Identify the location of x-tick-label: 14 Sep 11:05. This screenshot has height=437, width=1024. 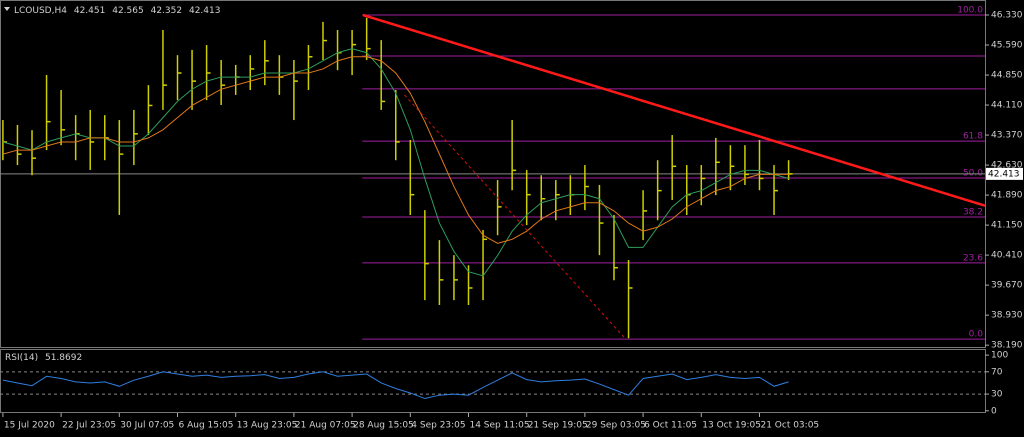
(499, 426).